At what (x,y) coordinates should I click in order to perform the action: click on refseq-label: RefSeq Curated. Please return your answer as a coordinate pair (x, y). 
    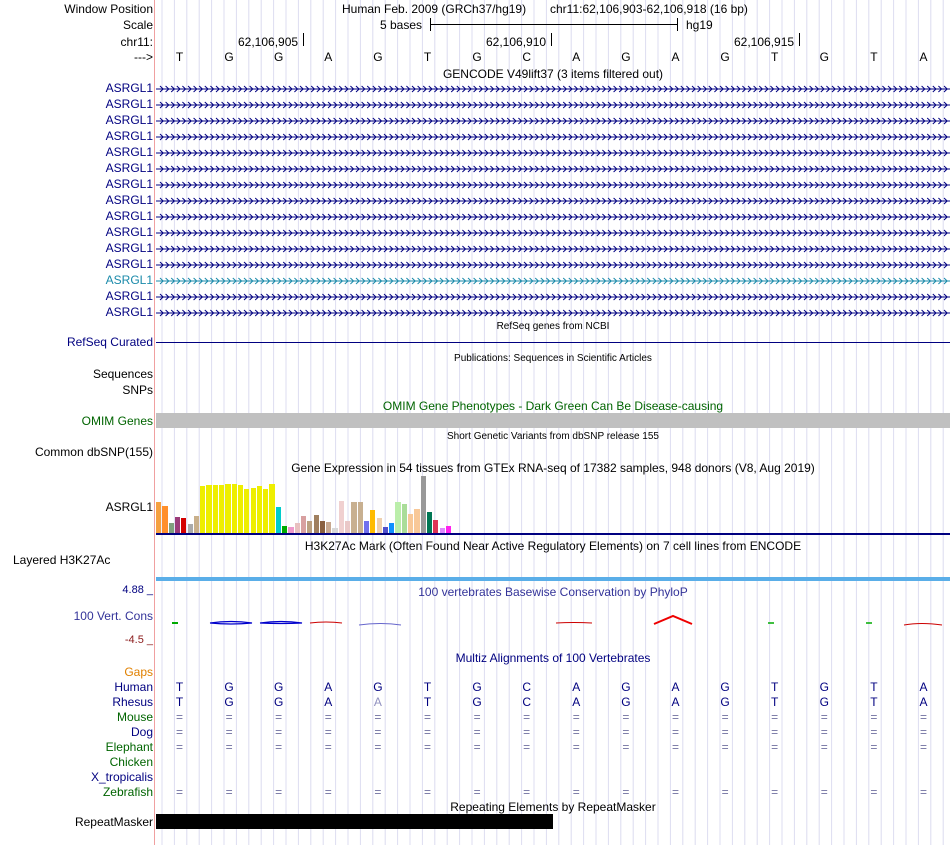
    Looking at the image, I should click on (109, 342).